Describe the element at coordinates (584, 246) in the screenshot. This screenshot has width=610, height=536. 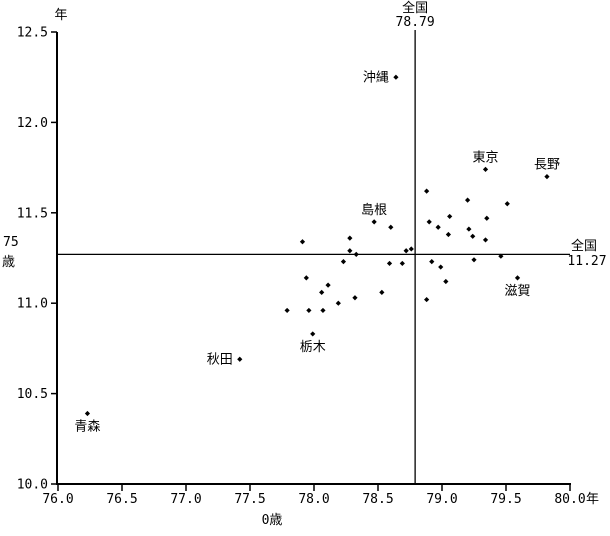
I see `national-hline-name: 全国` at that location.